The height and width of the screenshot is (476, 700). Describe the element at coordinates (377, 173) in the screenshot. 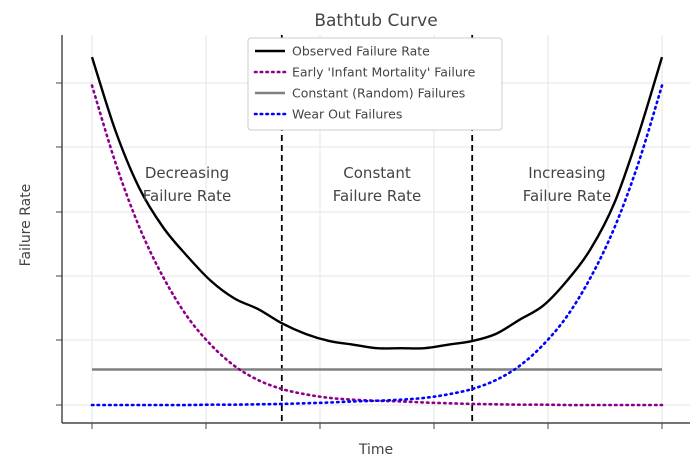

I see `region-label-line1: Constant` at that location.